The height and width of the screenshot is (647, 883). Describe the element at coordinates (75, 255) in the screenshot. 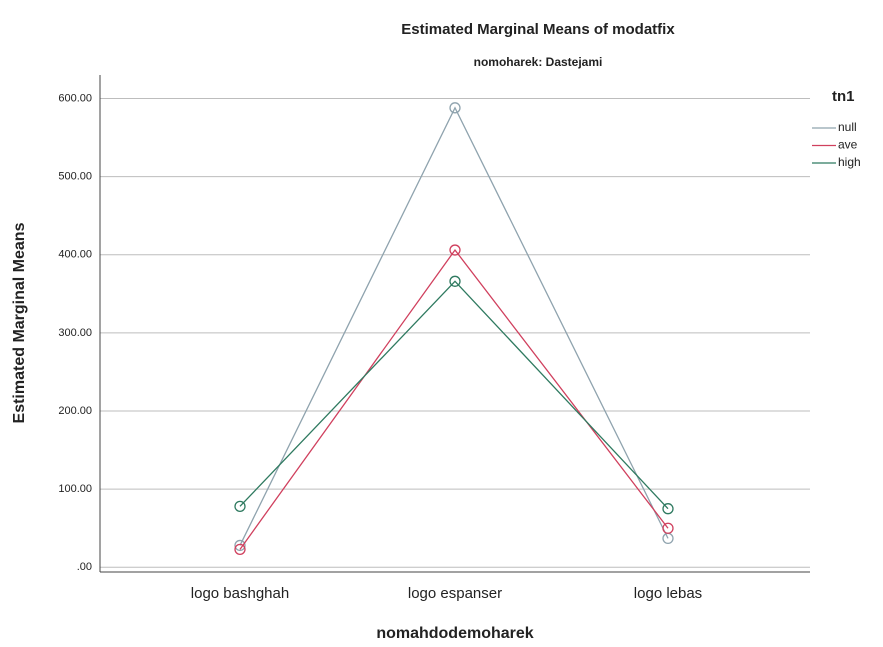

I see `y-tick-label: 400.00` at that location.